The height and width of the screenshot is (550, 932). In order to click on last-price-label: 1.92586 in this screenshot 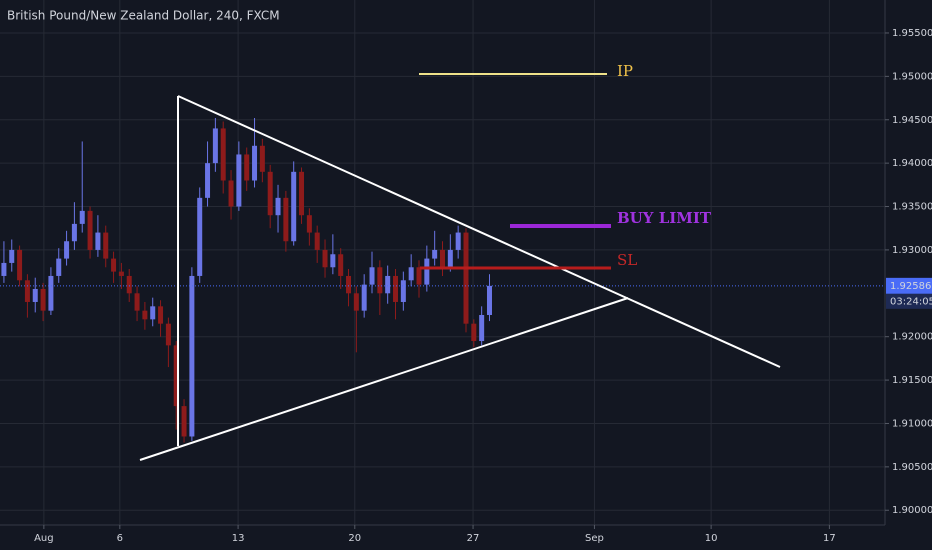, I will do `click(910, 286)`.